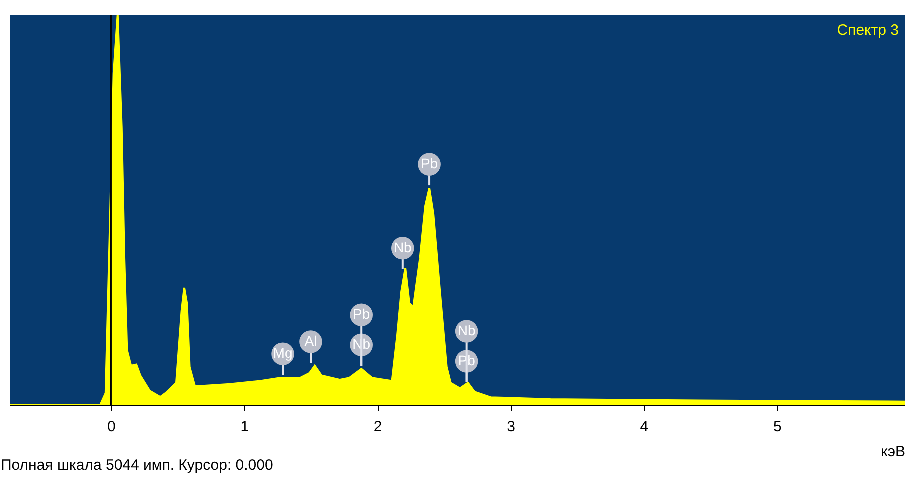  What do you see at coordinates (868, 30) in the screenshot?
I see `text: Спектр 3` at bounding box center [868, 30].